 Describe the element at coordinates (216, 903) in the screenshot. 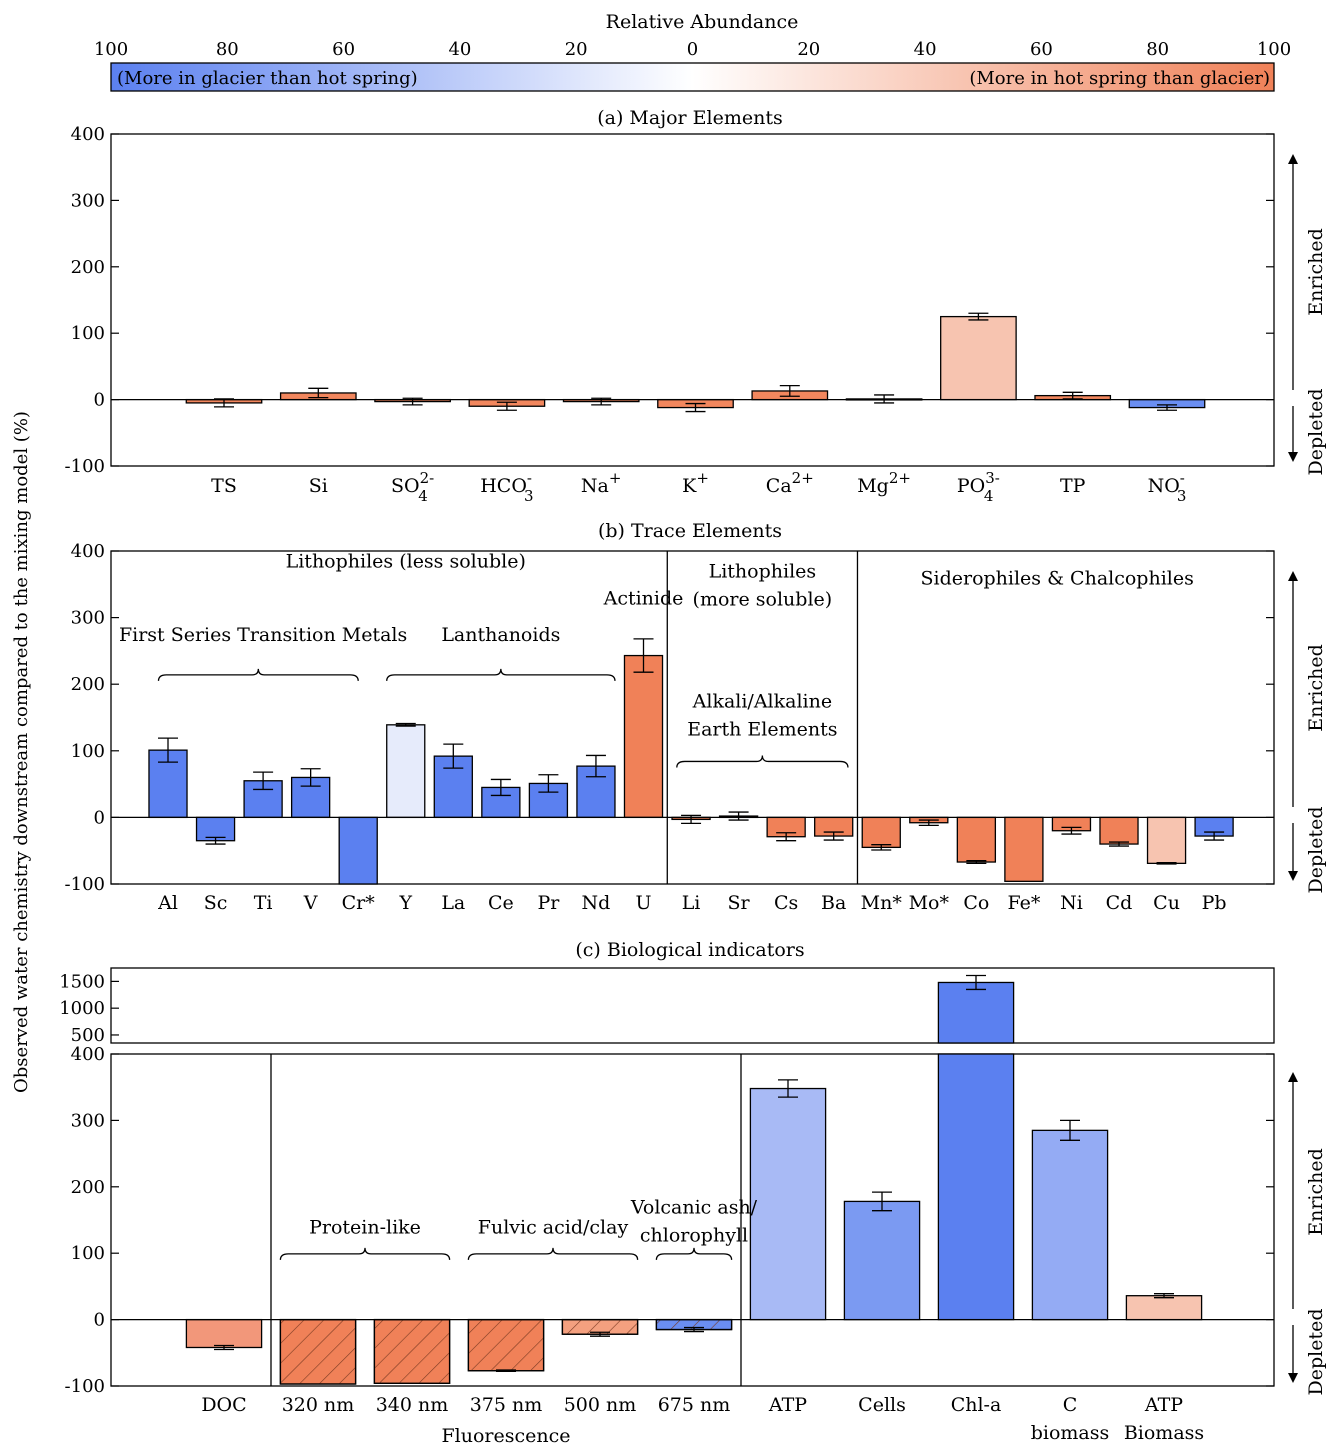

I see `x-tick-label: Sc` at that location.